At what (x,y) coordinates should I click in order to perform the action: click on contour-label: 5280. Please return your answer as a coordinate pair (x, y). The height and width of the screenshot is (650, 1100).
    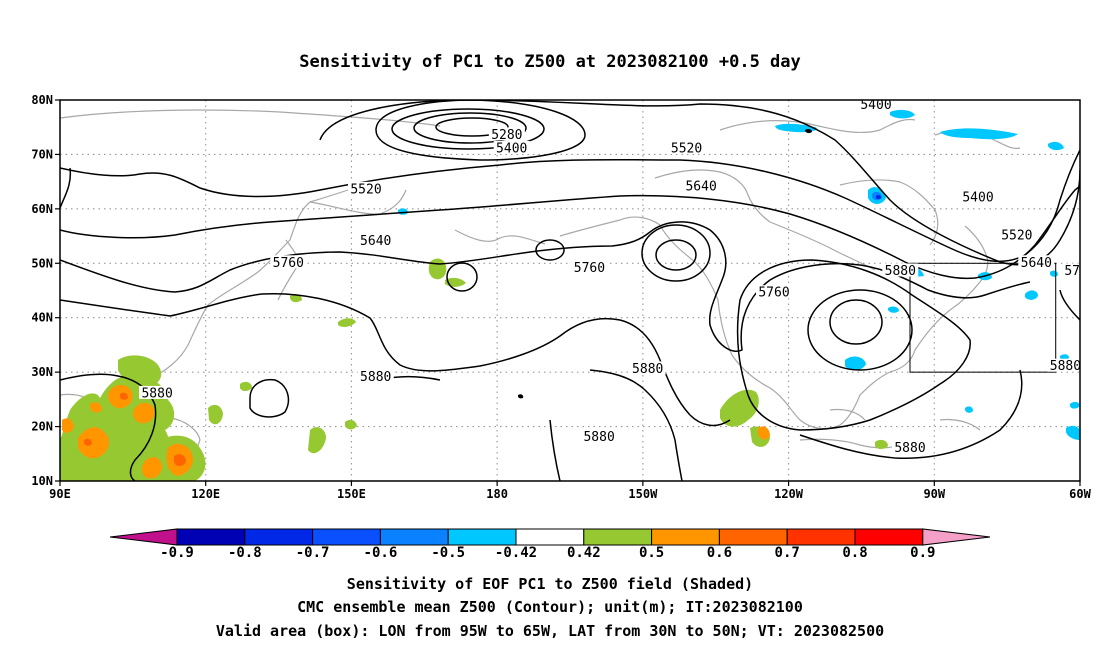
    Looking at the image, I should click on (506, 135).